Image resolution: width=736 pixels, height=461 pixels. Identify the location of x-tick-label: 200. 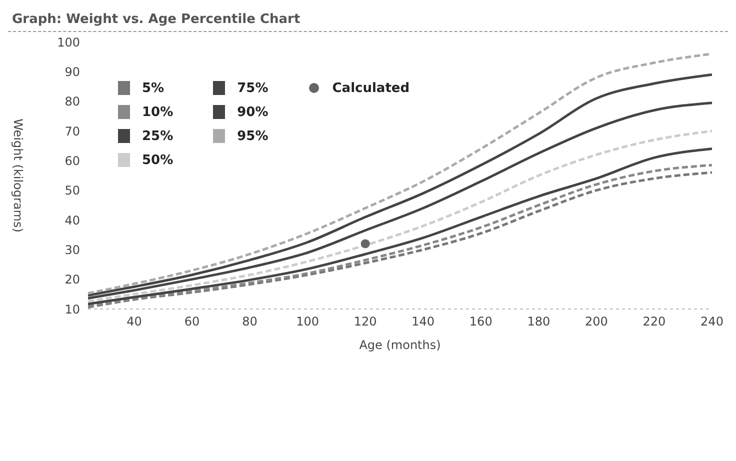
(596, 321).